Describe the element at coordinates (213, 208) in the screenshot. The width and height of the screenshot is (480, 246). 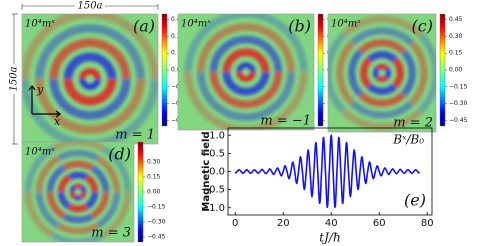
I see `y-tick-label: −1.0` at that location.